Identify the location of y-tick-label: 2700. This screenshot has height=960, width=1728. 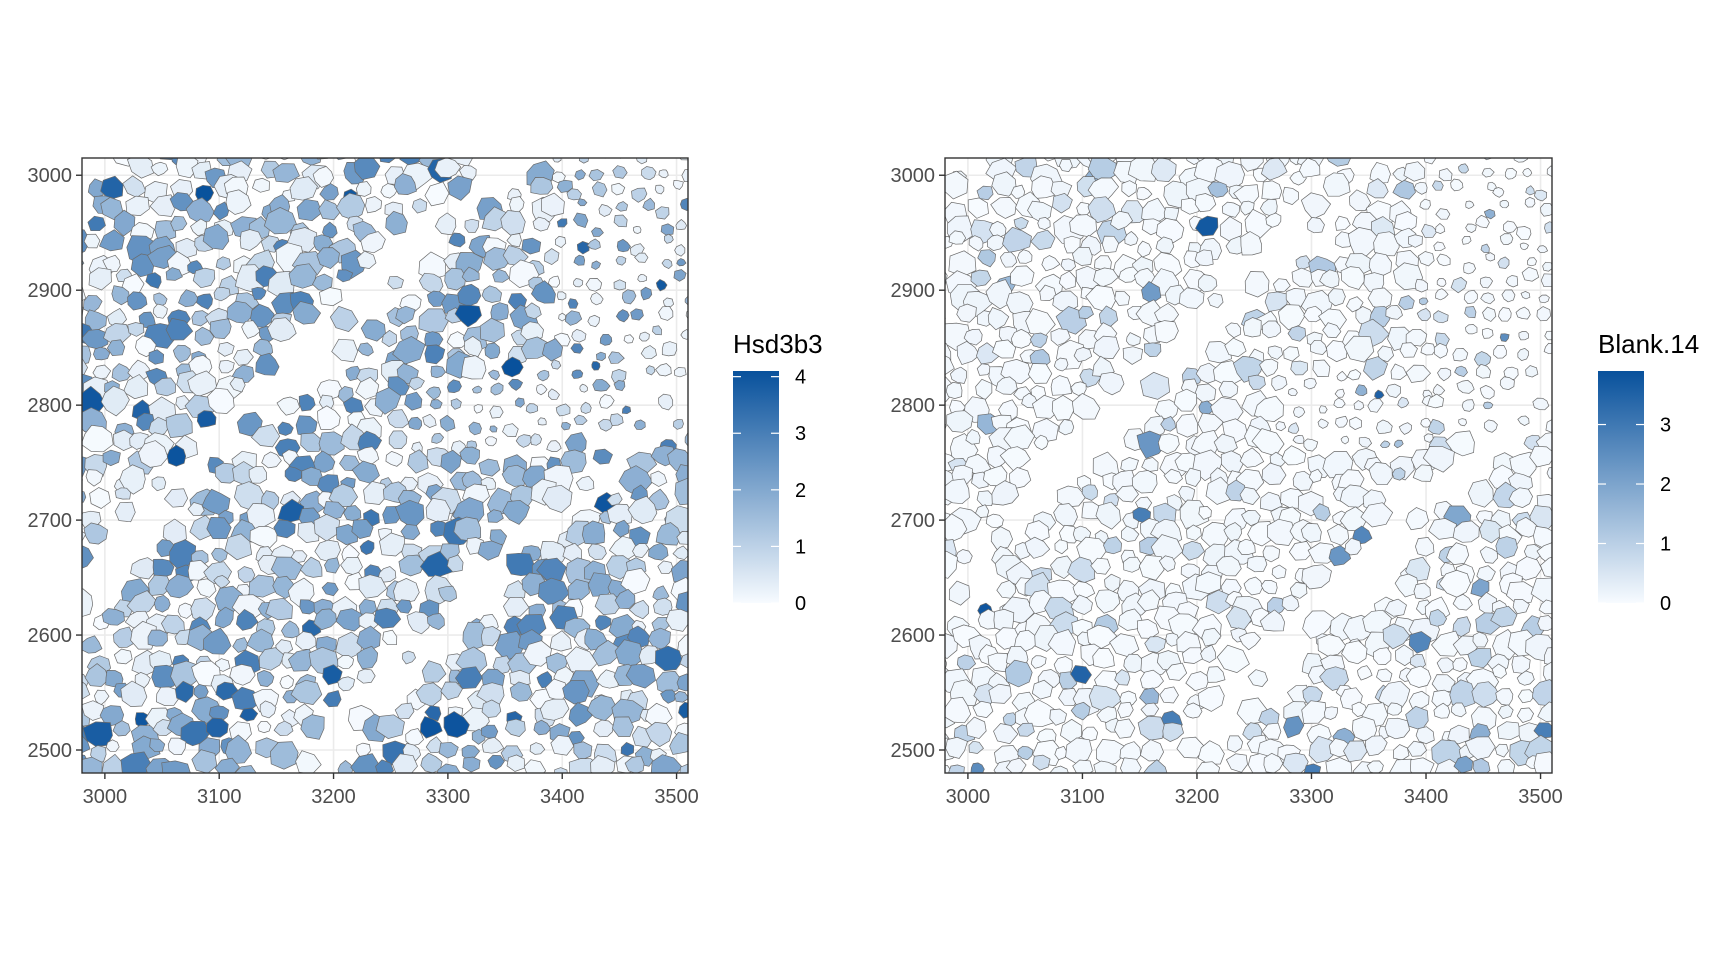
(50, 521).